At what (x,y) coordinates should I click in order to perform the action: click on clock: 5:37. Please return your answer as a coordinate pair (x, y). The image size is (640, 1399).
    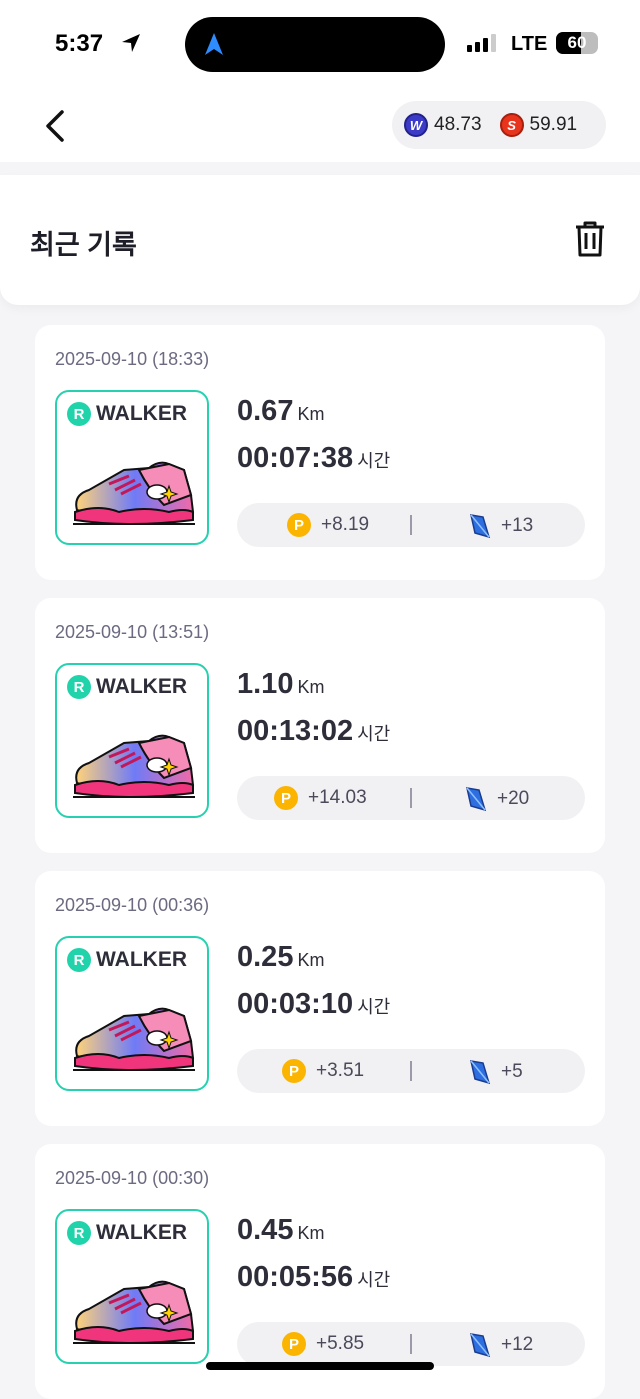
    Looking at the image, I should click on (79, 43).